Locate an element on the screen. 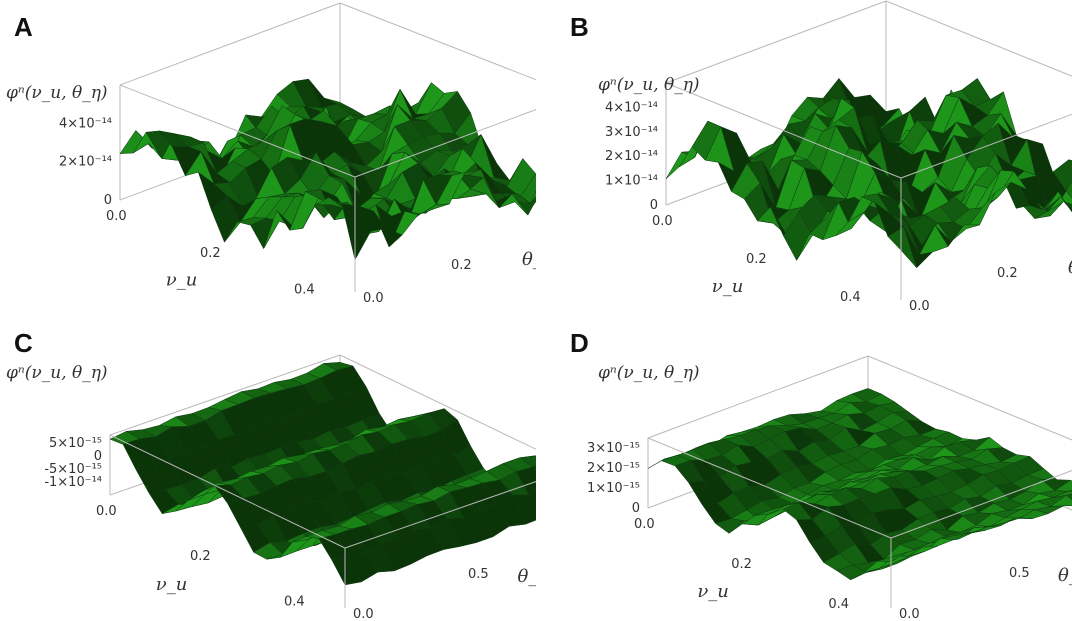 This screenshot has width=1072, height=621. z-tick-label: 3×10⁻¹⁴ is located at coordinates (631, 132).